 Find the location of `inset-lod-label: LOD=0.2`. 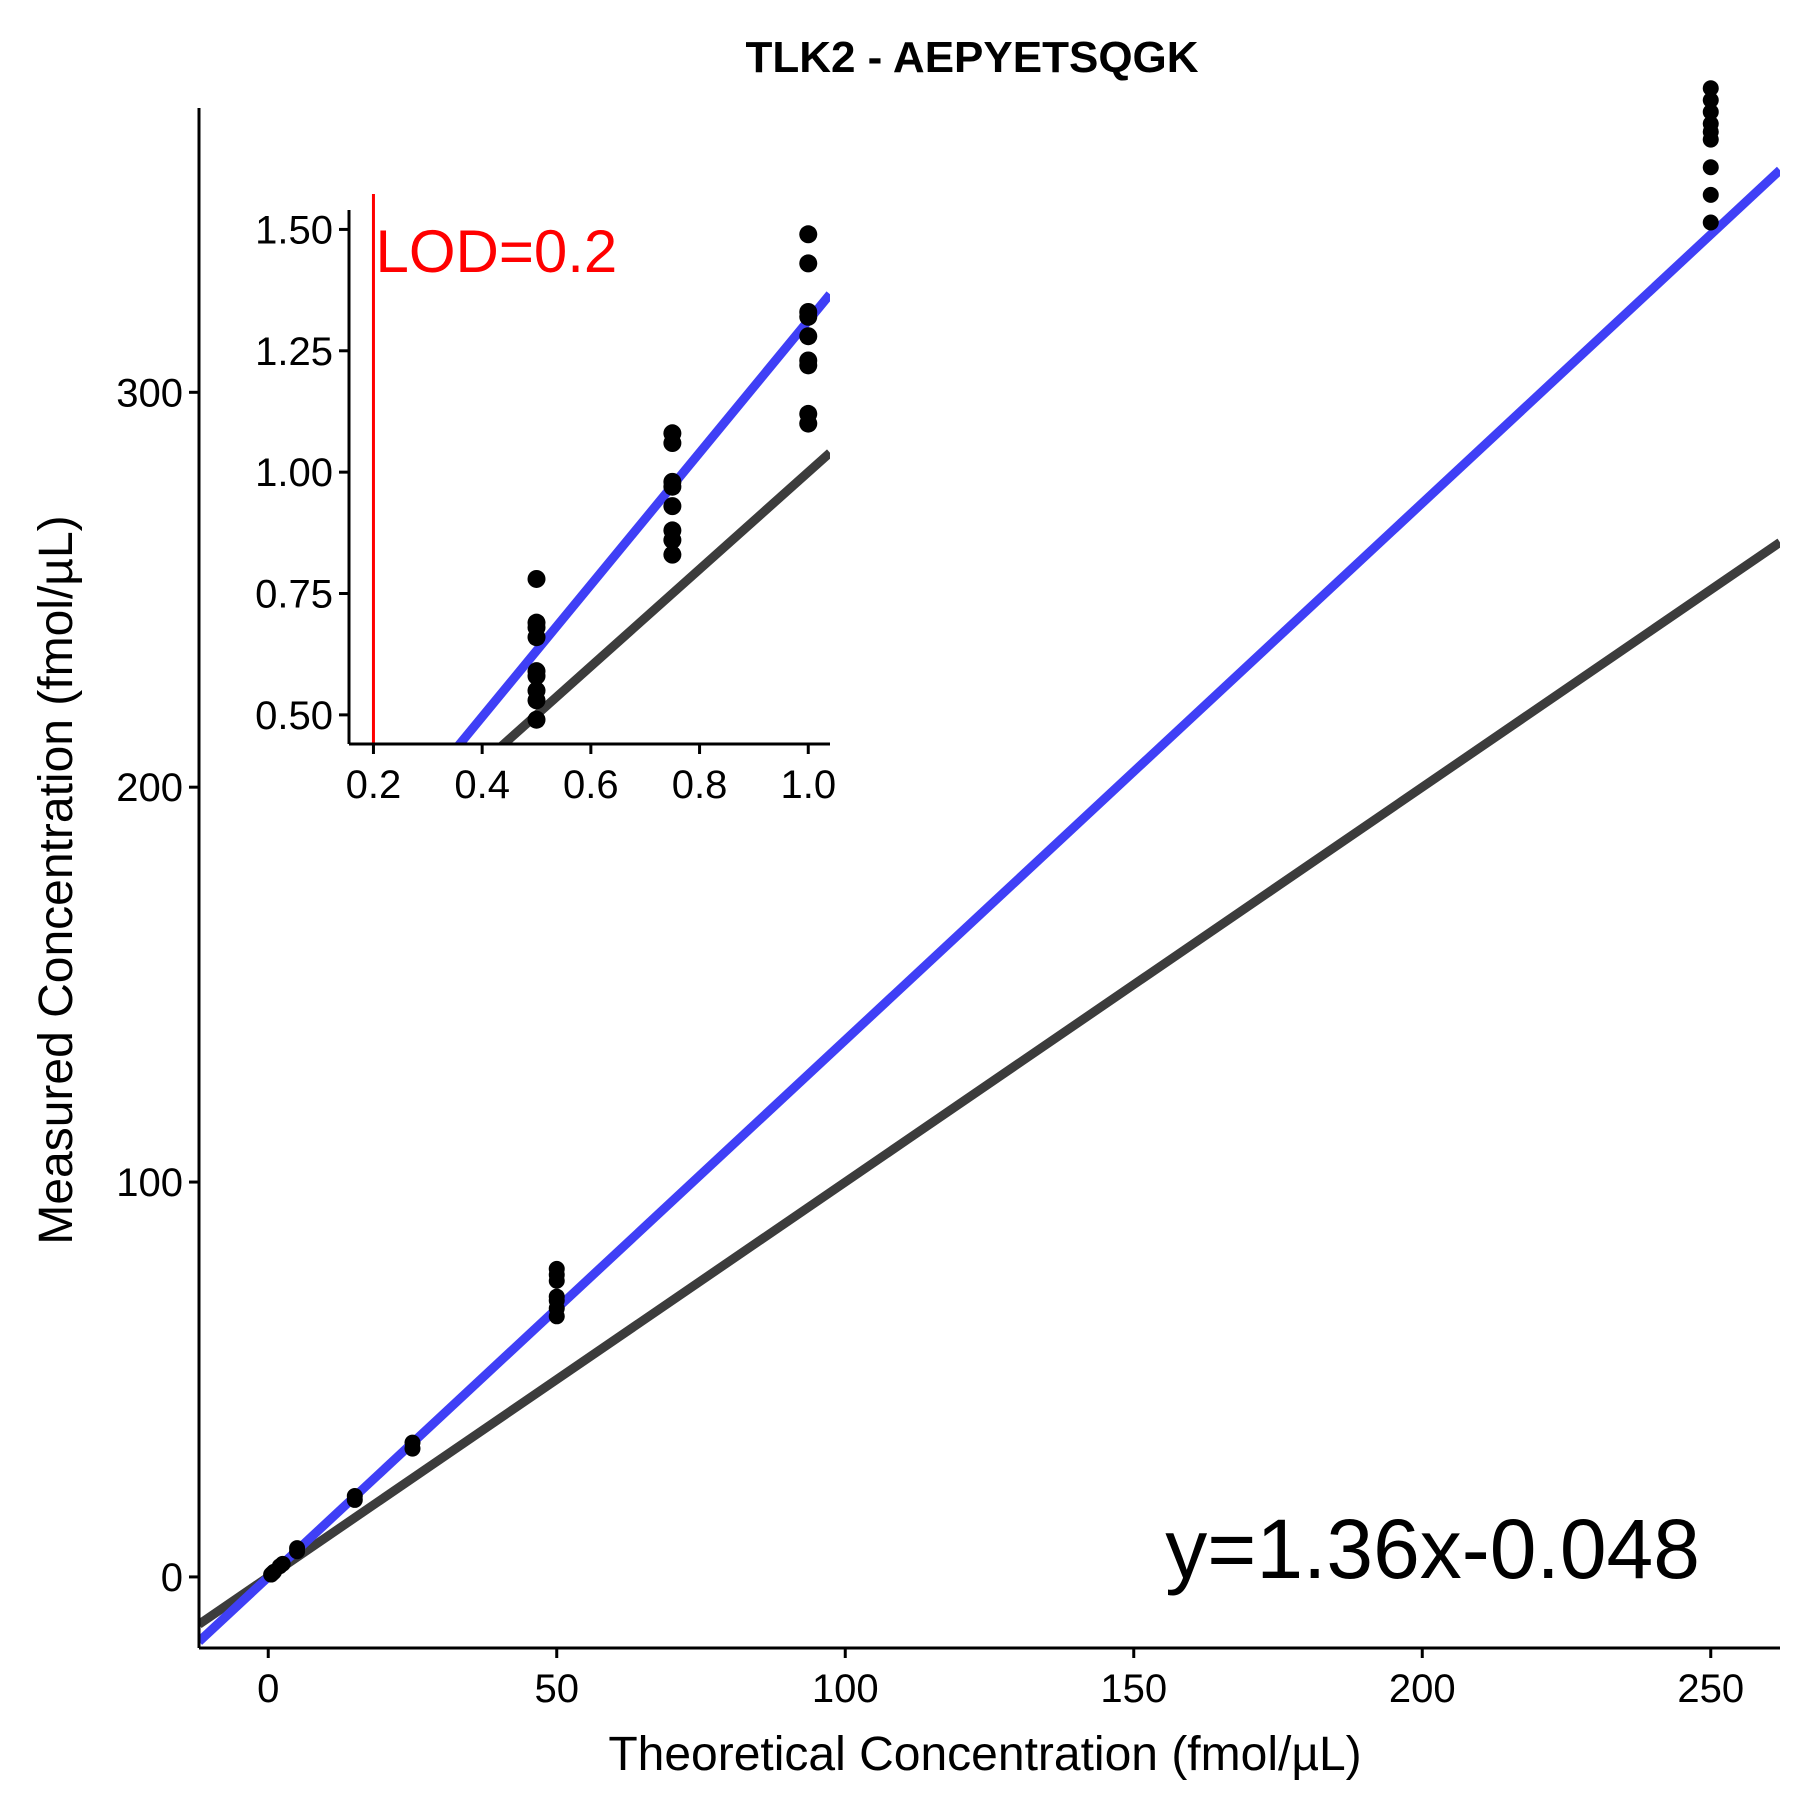

inset-lod-label: LOD=0.2 is located at coordinates (496, 251).